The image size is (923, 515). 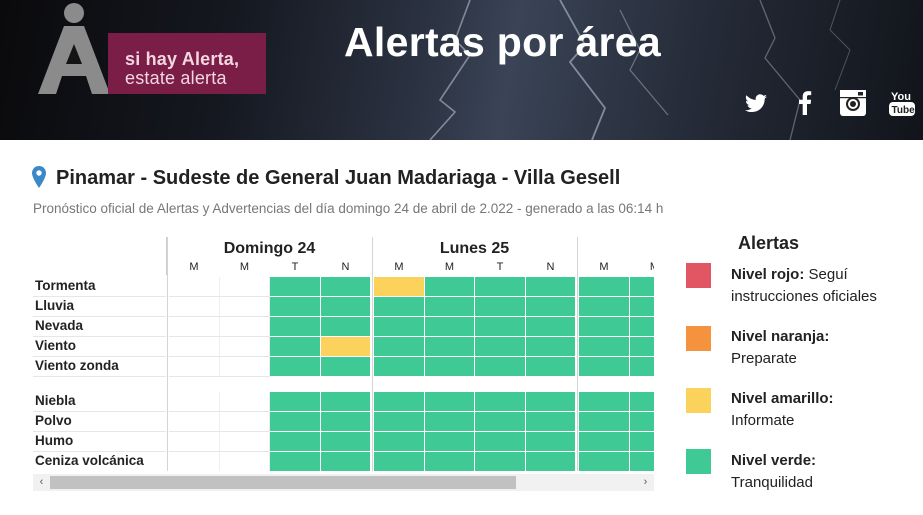 I want to click on legend-swatch-amarillo, so click(x=698, y=400).